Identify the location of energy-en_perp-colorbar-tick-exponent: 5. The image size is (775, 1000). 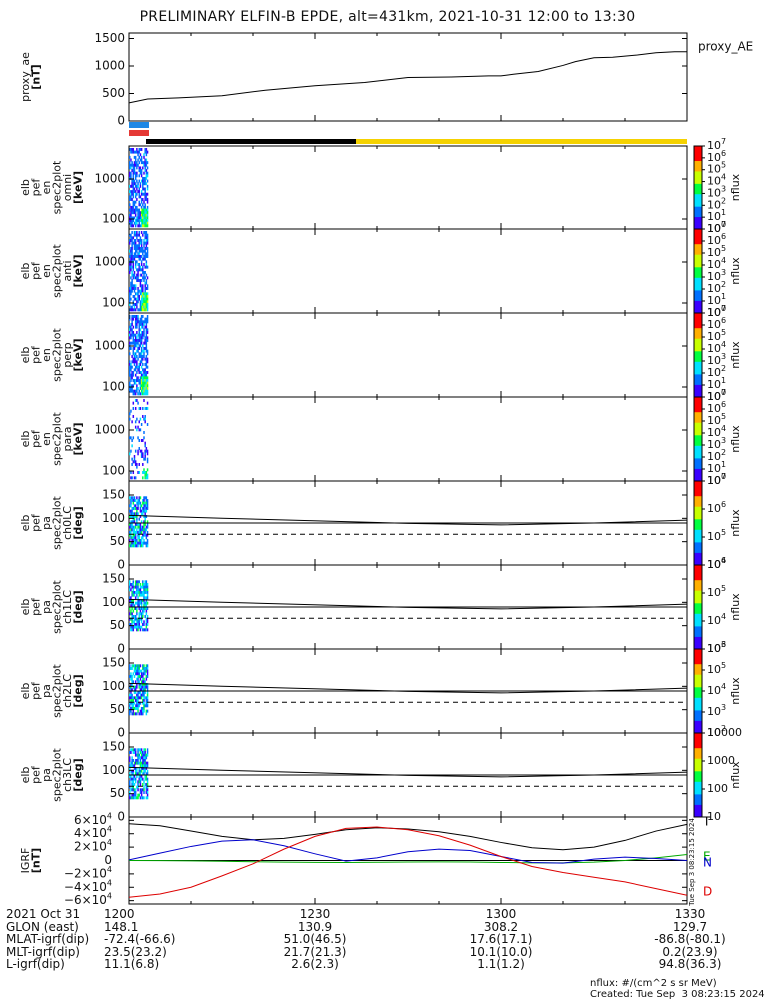
(723, 332).